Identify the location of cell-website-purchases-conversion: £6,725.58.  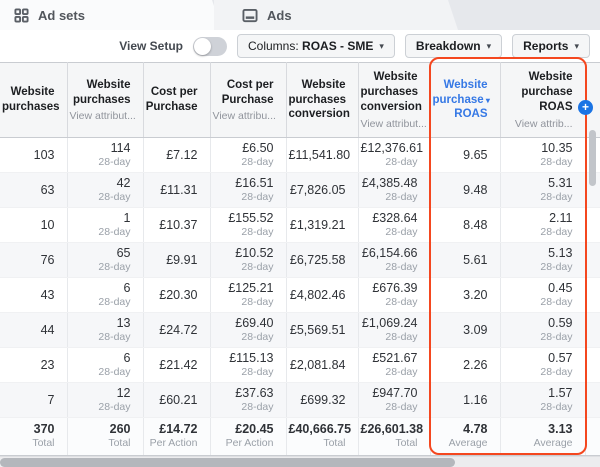
(322, 260).